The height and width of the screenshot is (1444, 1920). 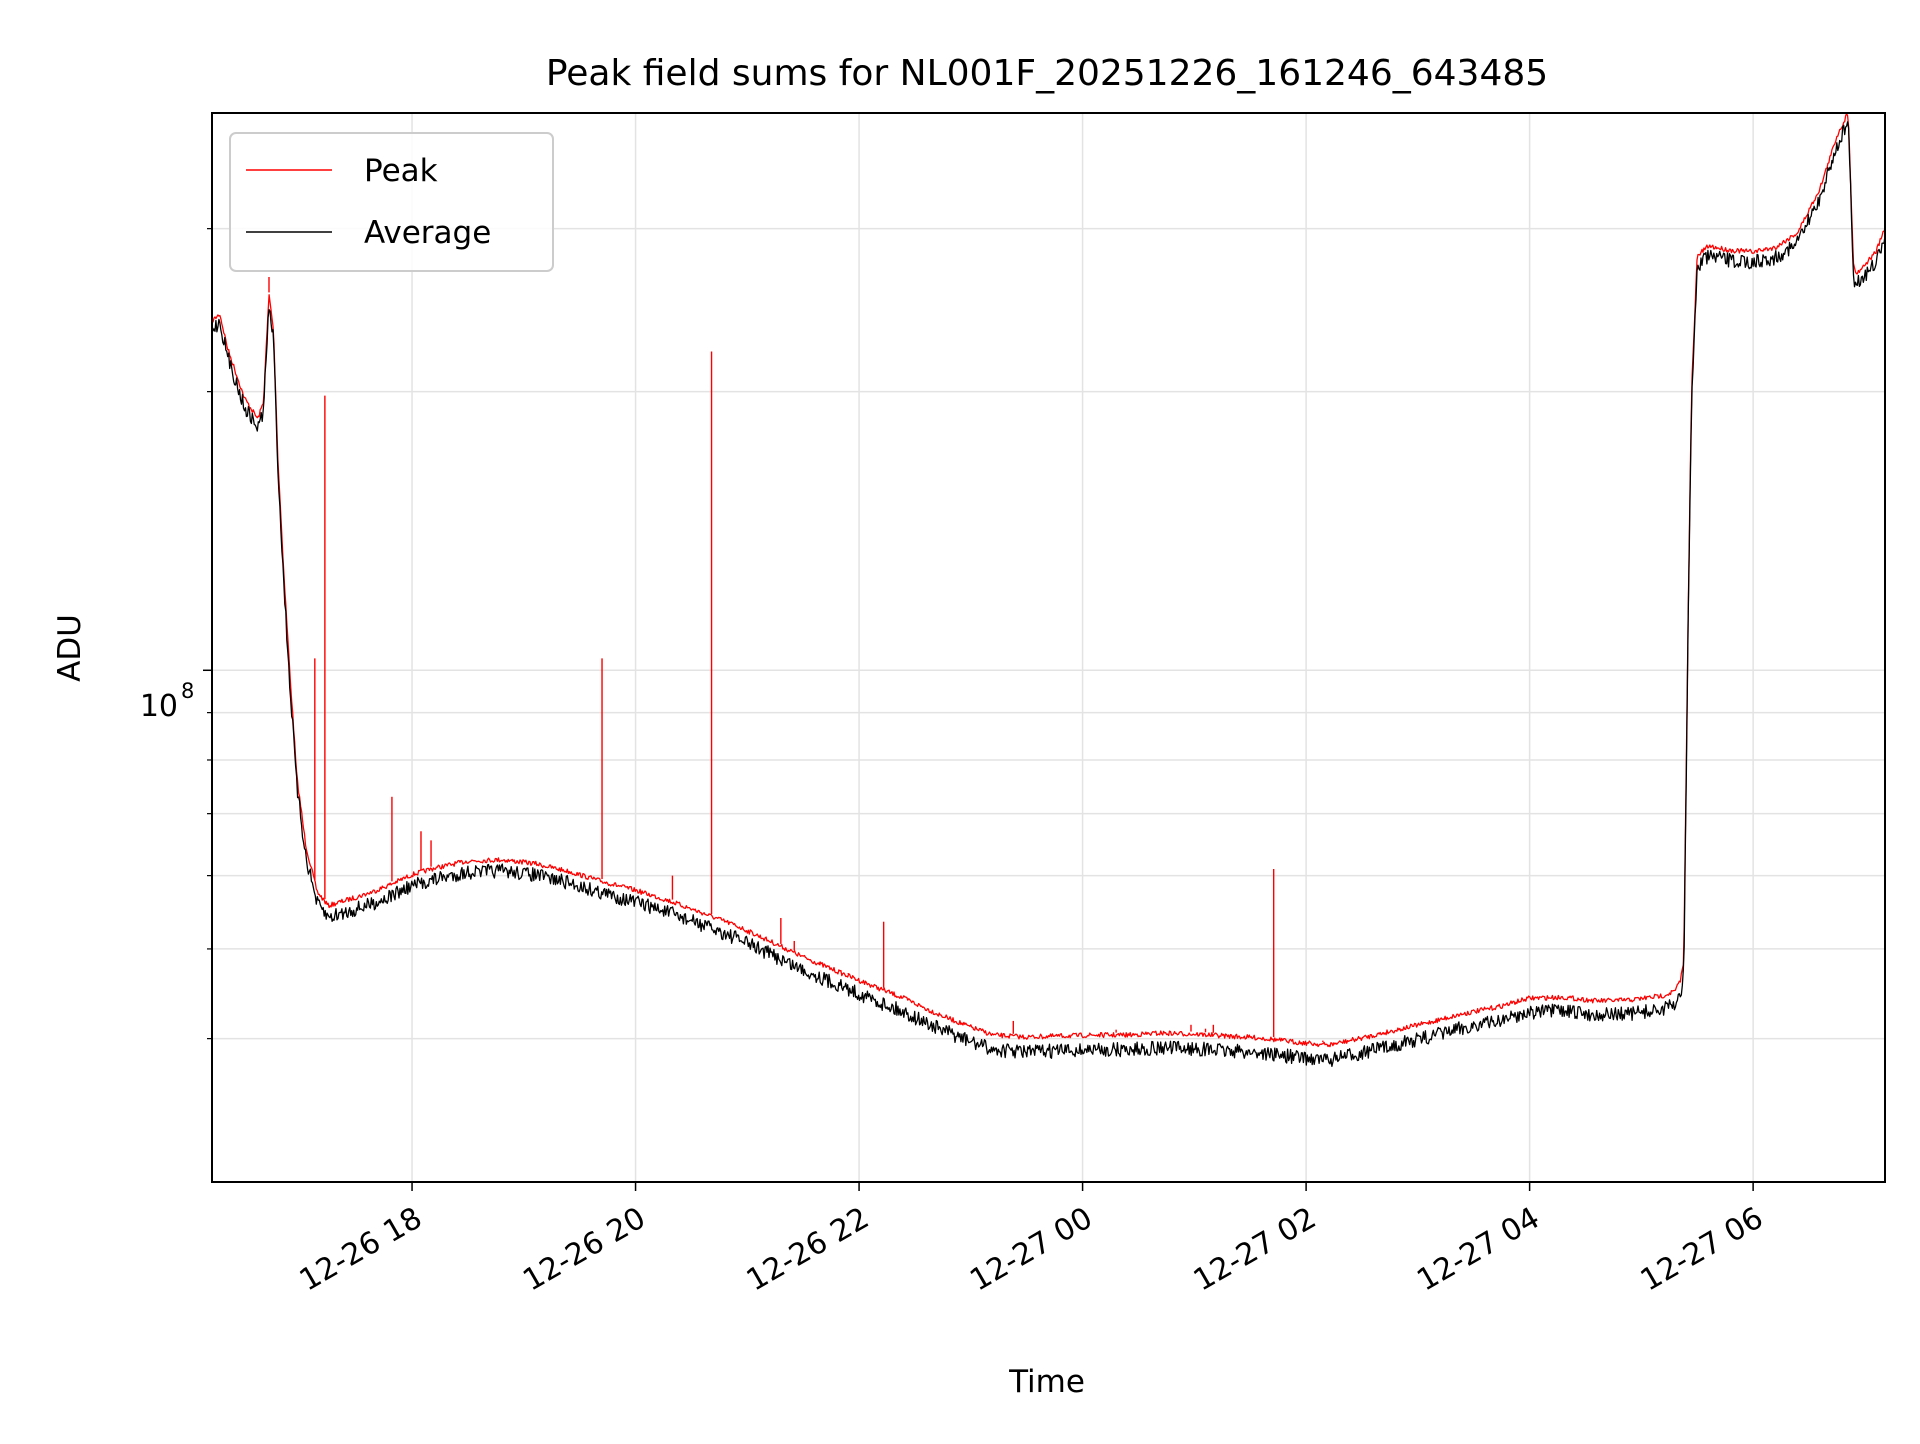 I want to click on legend-label-average: Average, so click(x=427, y=233).